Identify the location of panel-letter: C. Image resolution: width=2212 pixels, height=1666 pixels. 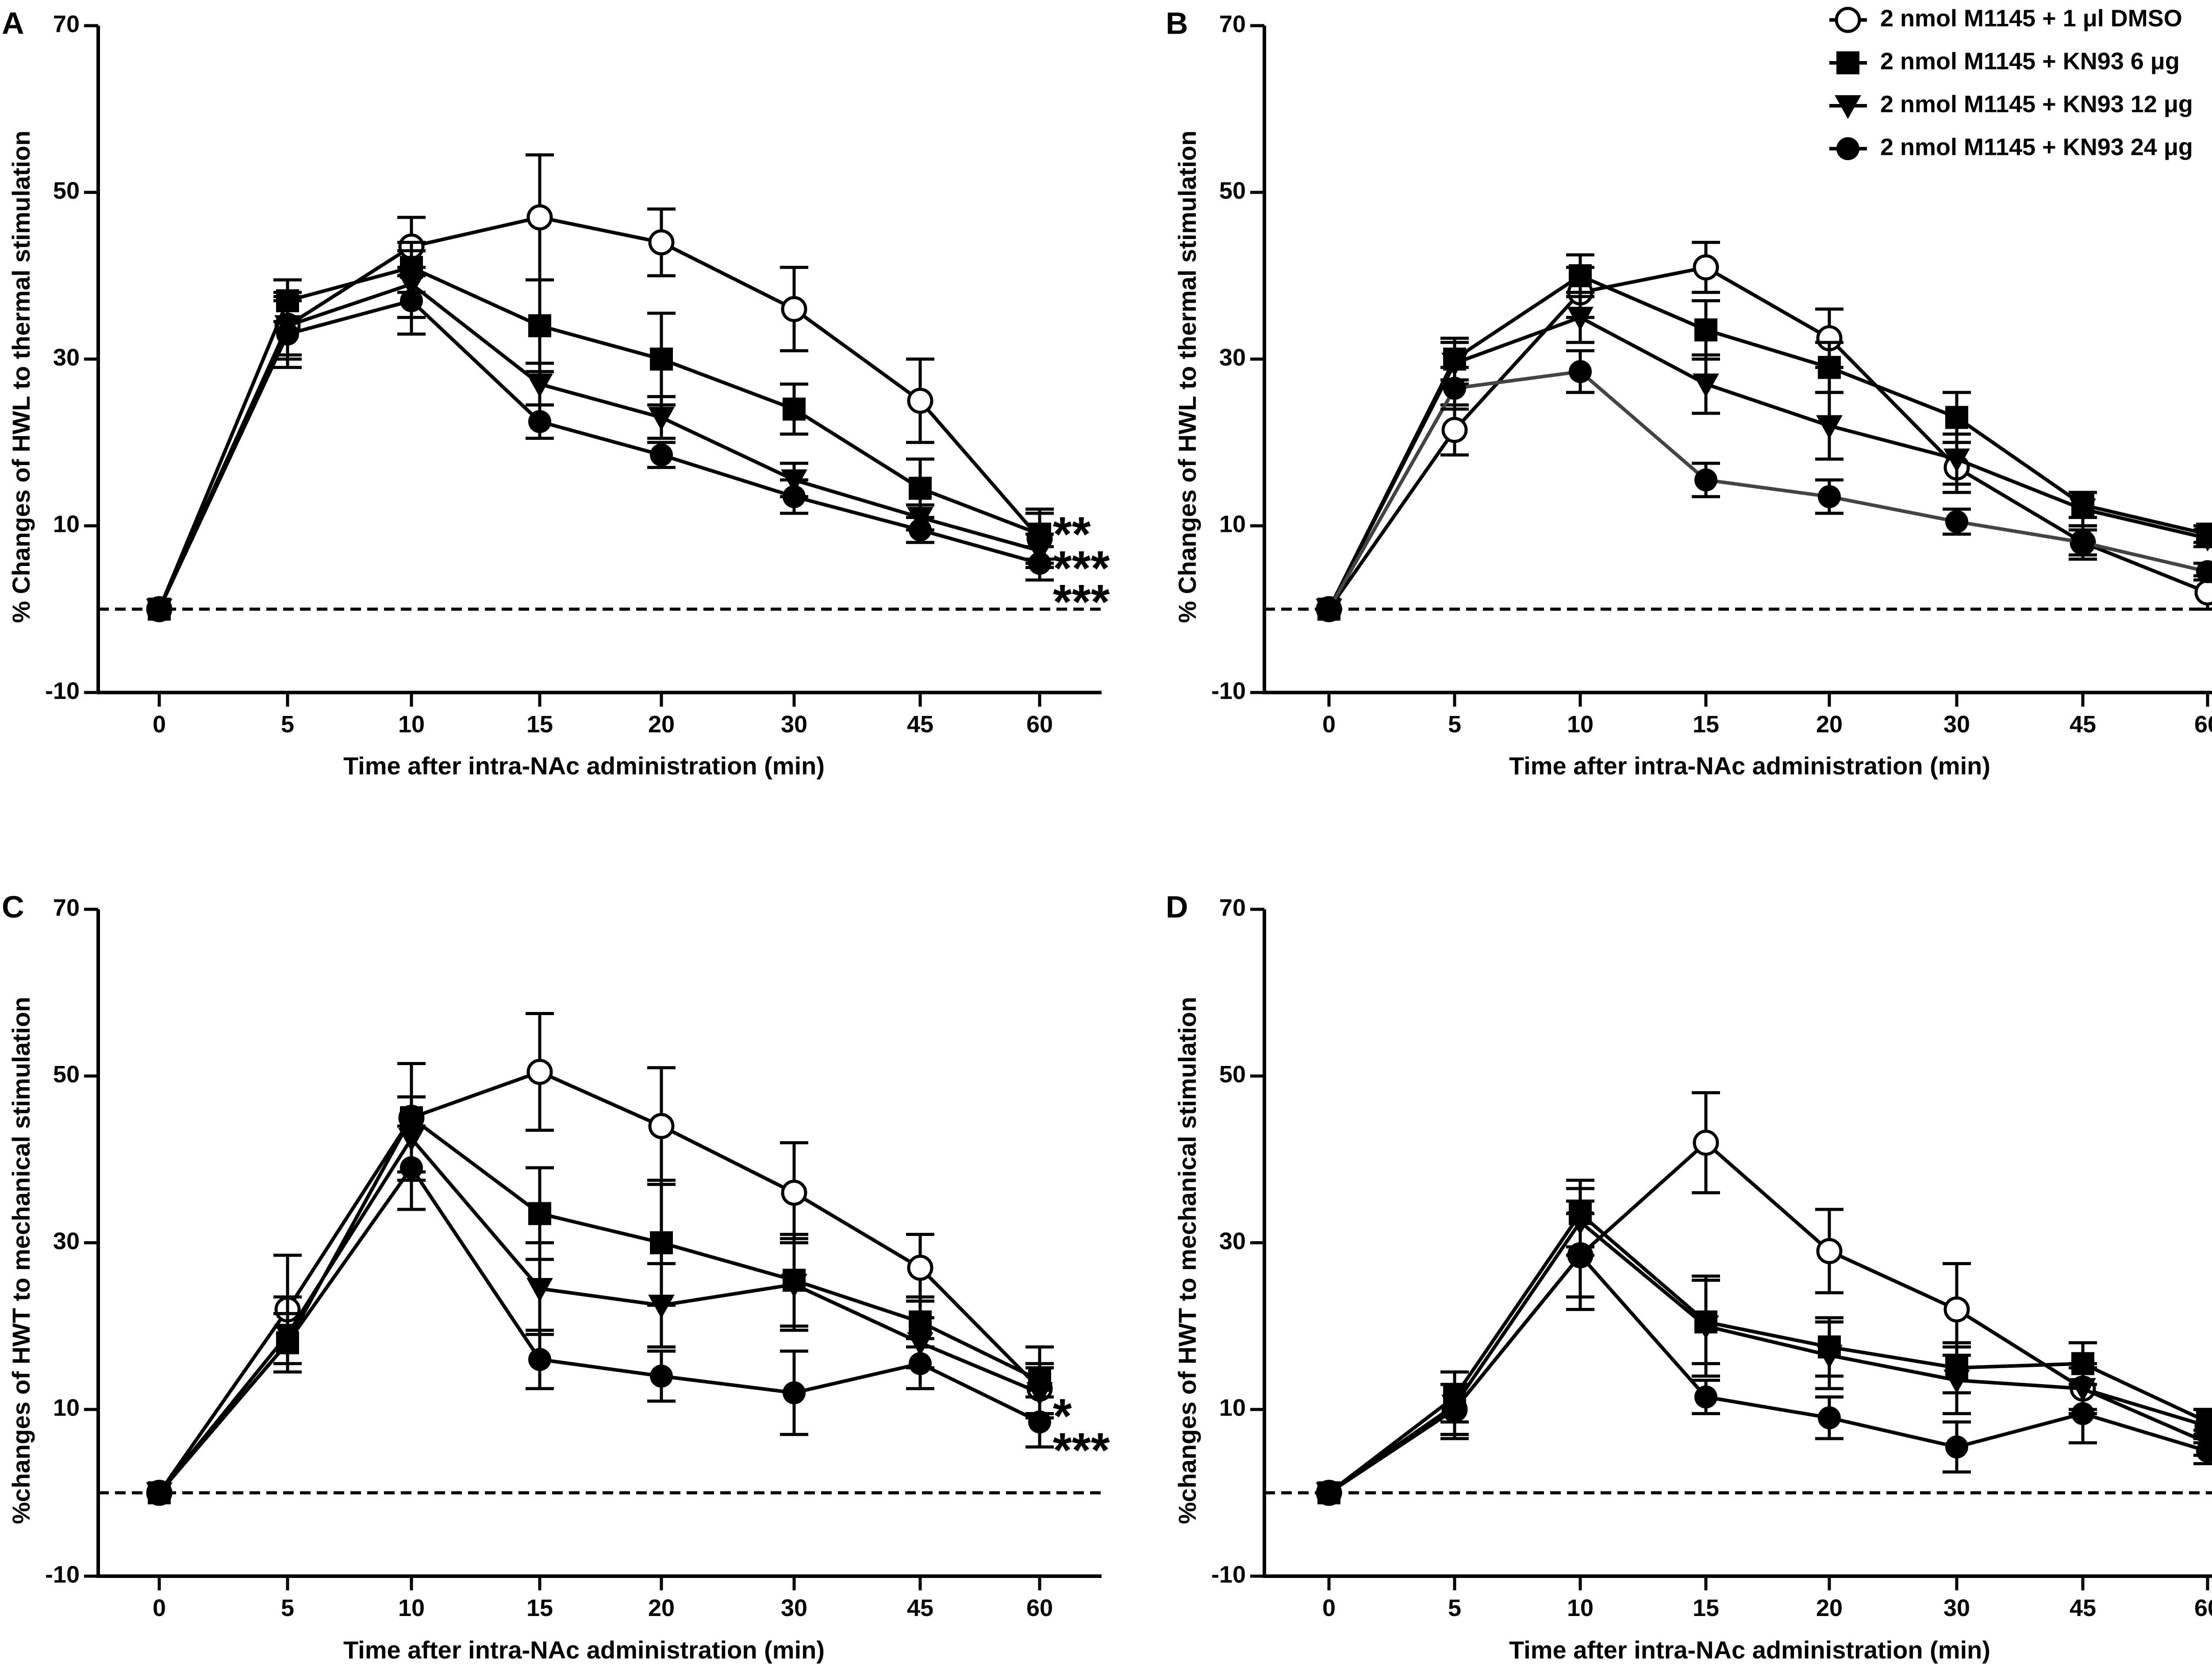
(13, 906).